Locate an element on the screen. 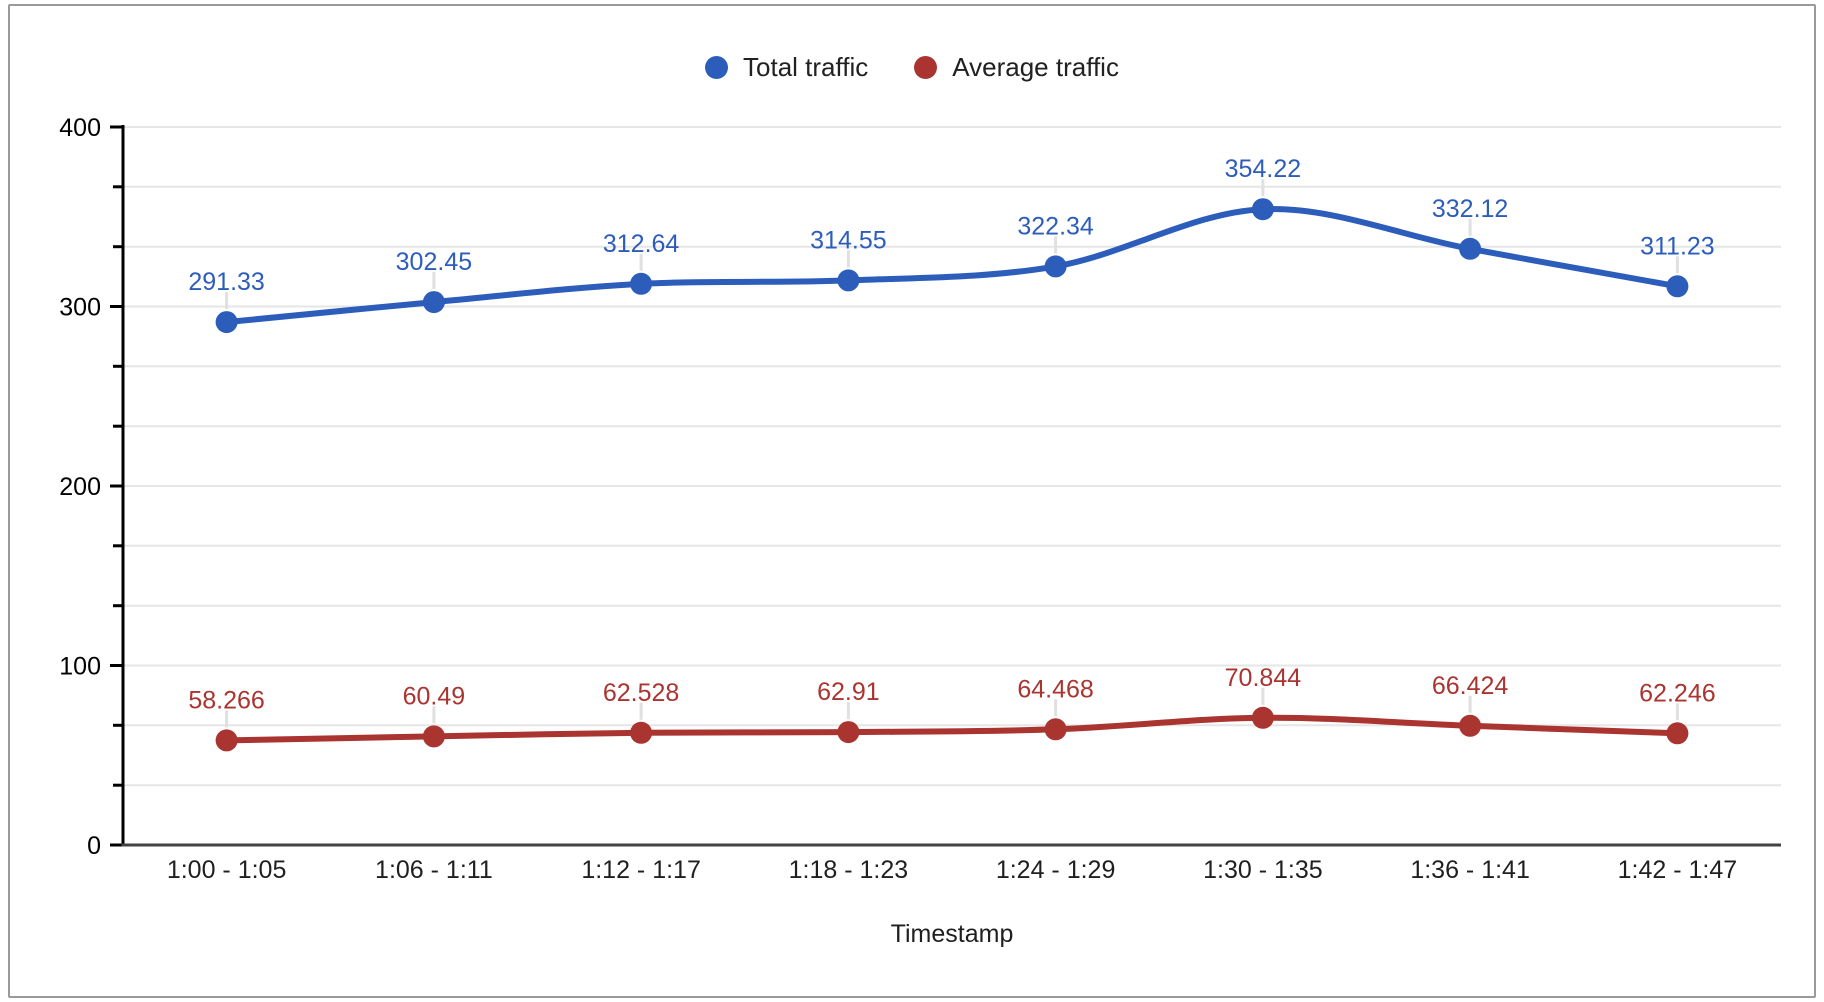 This screenshot has width=1824, height=1002. legend-label-average-traffic: Average traffic is located at coordinates (1035, 67).